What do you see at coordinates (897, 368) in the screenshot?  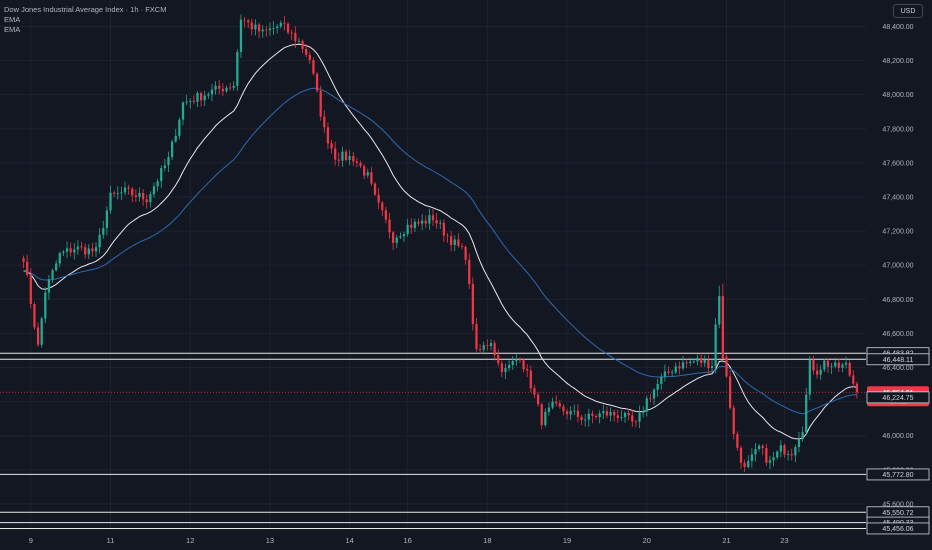 I see `price-tick-label: 46,400.00` at bounding box center [897, 368].